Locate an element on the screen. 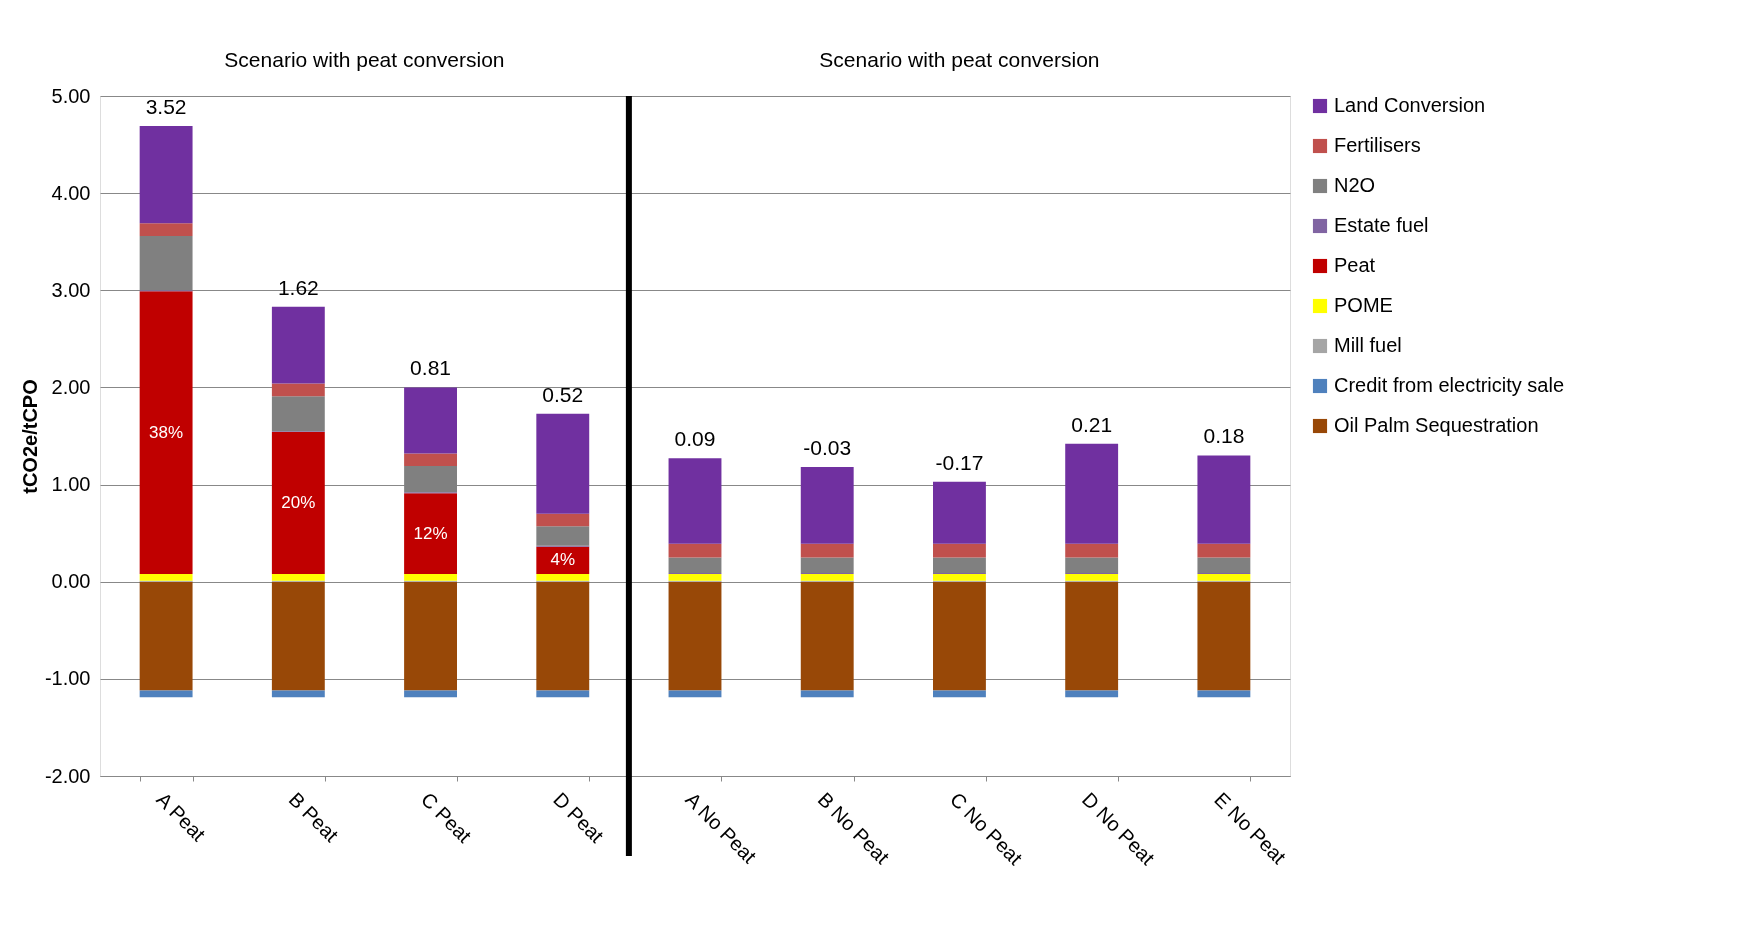 The width and height of the screenshot is (1763, 932). annotation: 0.52 is located at coordinates (563, 394).